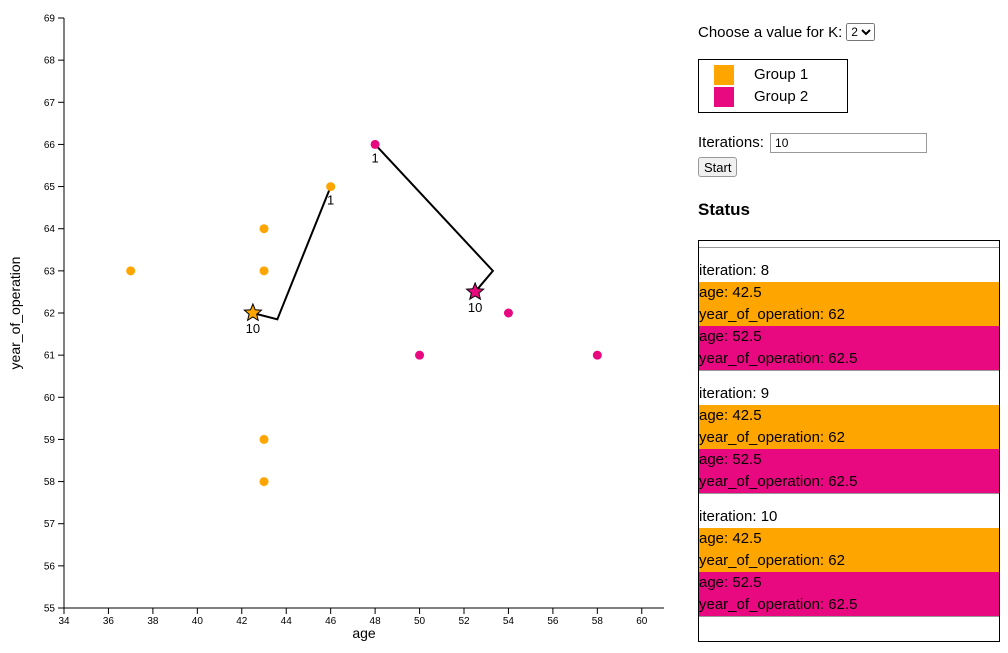 This screenshot has width=1008, height=653. I want to click on y-tick-label: 66, so click(50, 145).